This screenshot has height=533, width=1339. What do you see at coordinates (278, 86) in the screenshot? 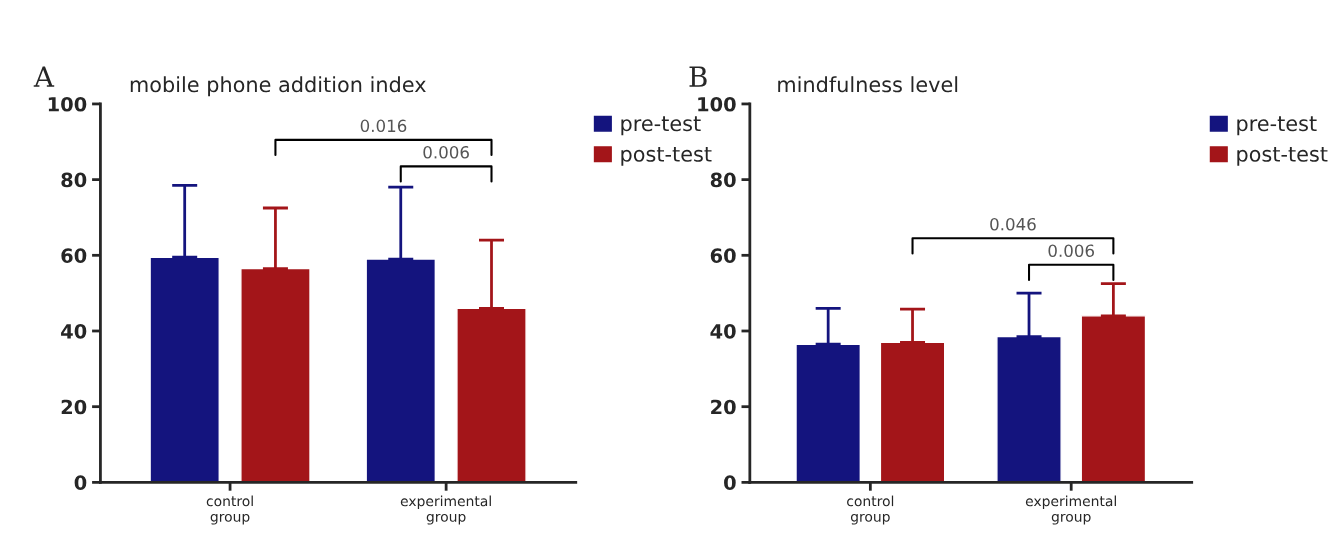
I see `chart-title: mobile phone addition index` at bounding box center [278, 86].